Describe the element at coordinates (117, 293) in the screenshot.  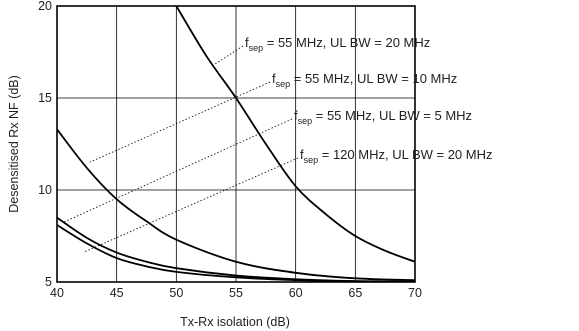
I see `x-tick-label: 45` at that location.